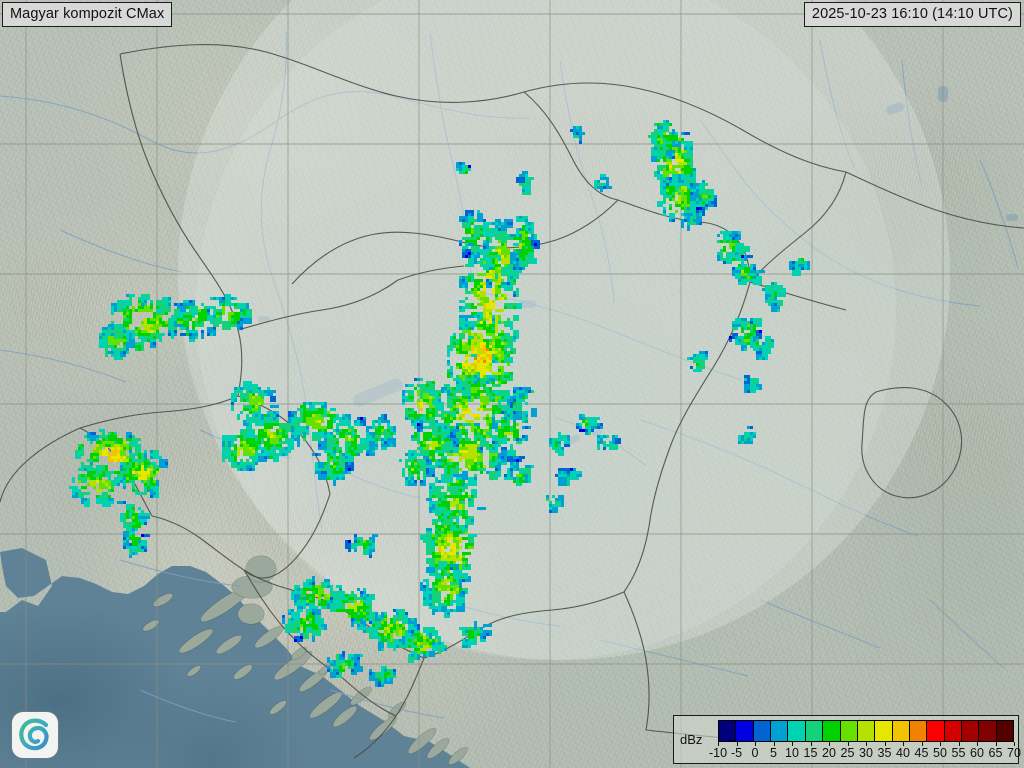 The height and width of the screenshot is (768, 1024). I want to click on legend-tick-value: 0, so click(755, 753).